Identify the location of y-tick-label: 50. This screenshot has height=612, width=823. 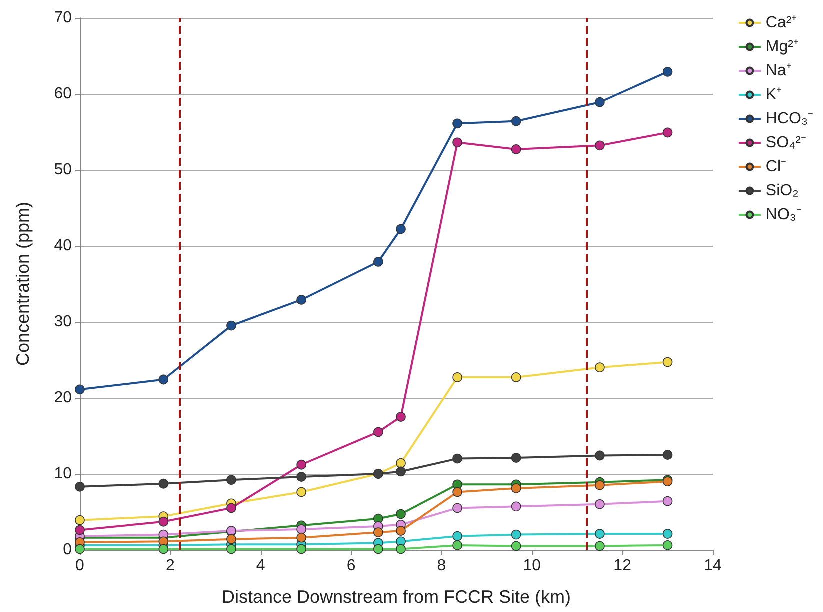
(63, 170).